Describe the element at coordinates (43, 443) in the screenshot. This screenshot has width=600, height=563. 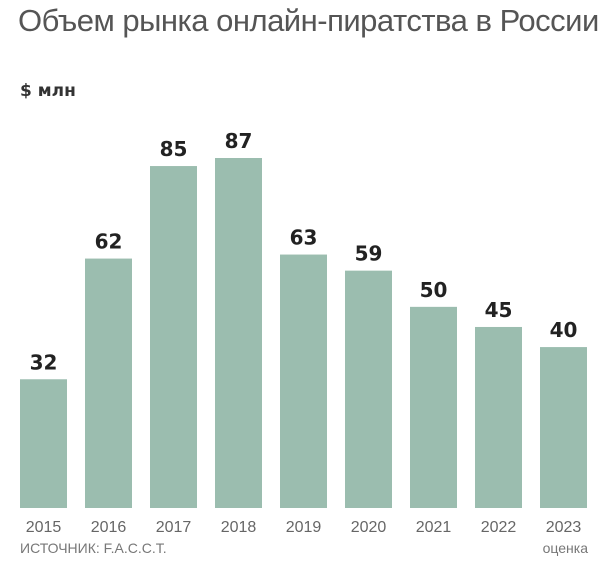
I see `bar-2015` at that location.